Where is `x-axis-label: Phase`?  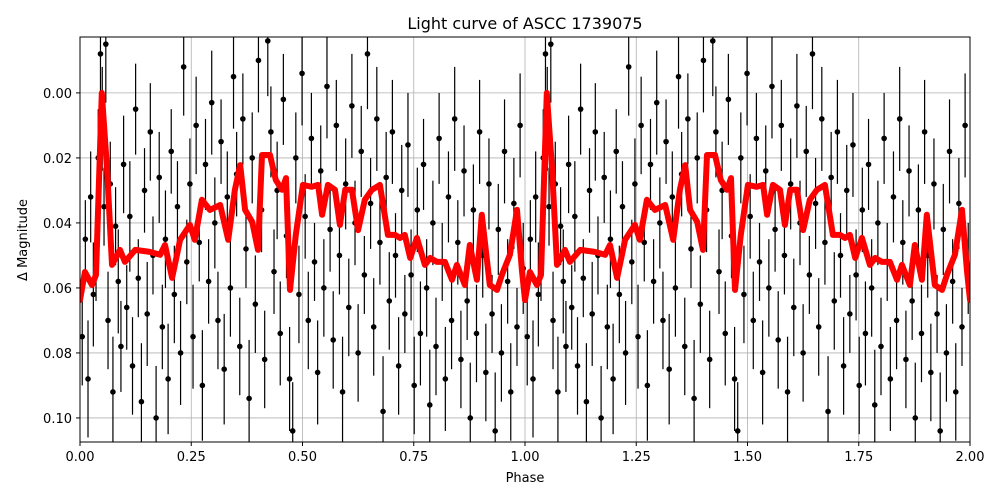 x-axis-label: Phase is located at coordinates (525, 478).